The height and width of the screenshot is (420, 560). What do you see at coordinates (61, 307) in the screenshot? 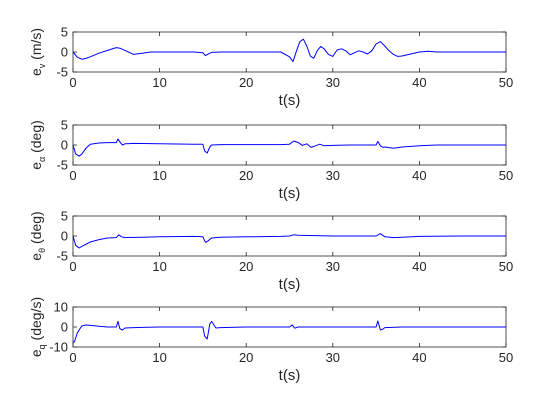
I see `y-tick-label: 10` at bounding box center [61, 307].